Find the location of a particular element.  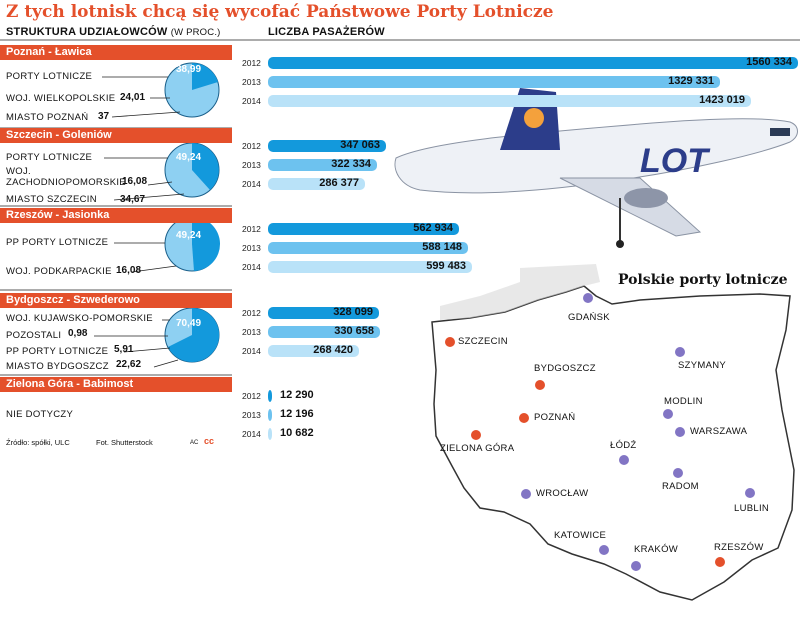

airport-bar-szczecin: Szczecin - Goleniów is located at coordinates (116, 135).